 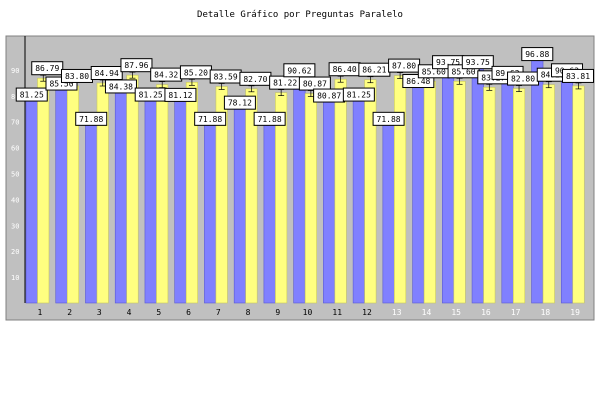 I want to click on data-label-series2: 87.80, so click(x=404, y=66).